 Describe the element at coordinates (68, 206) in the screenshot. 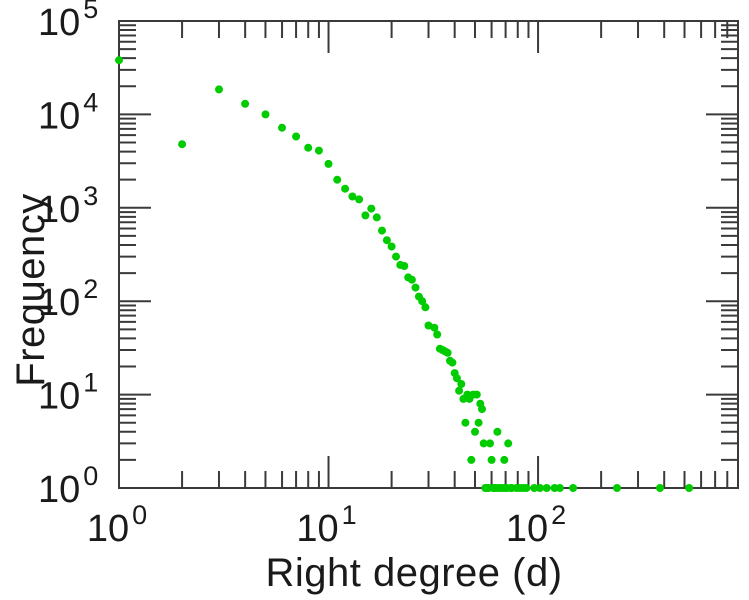

I see `y-axis-tick-label: 10 3` at that location.